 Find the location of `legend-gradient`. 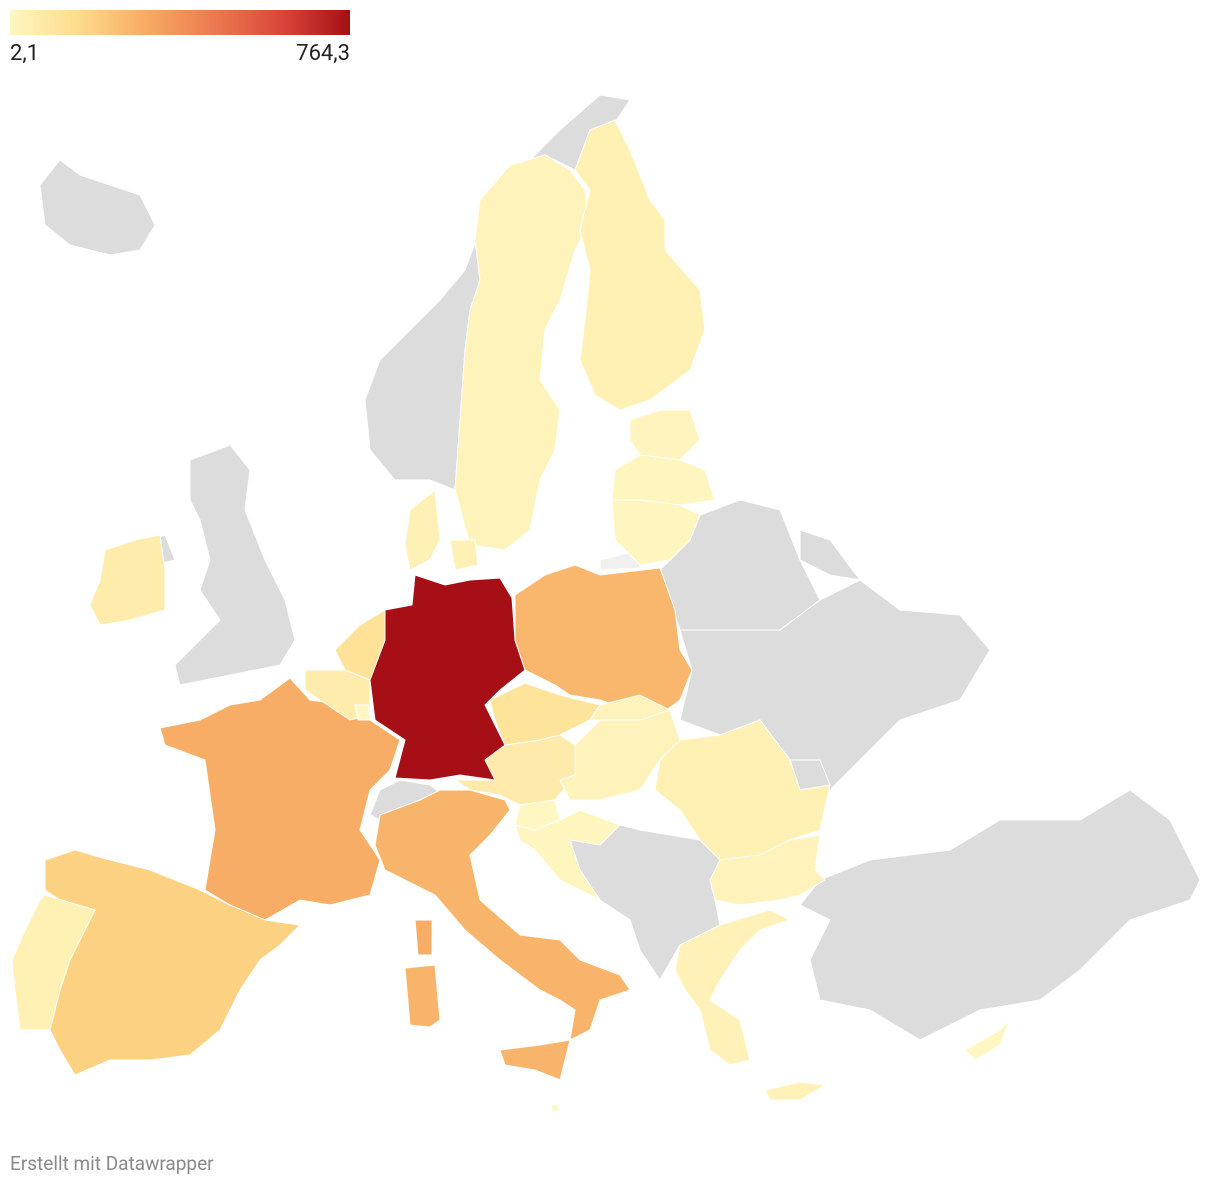

legend-gradient is located at coordinates (180, 22).